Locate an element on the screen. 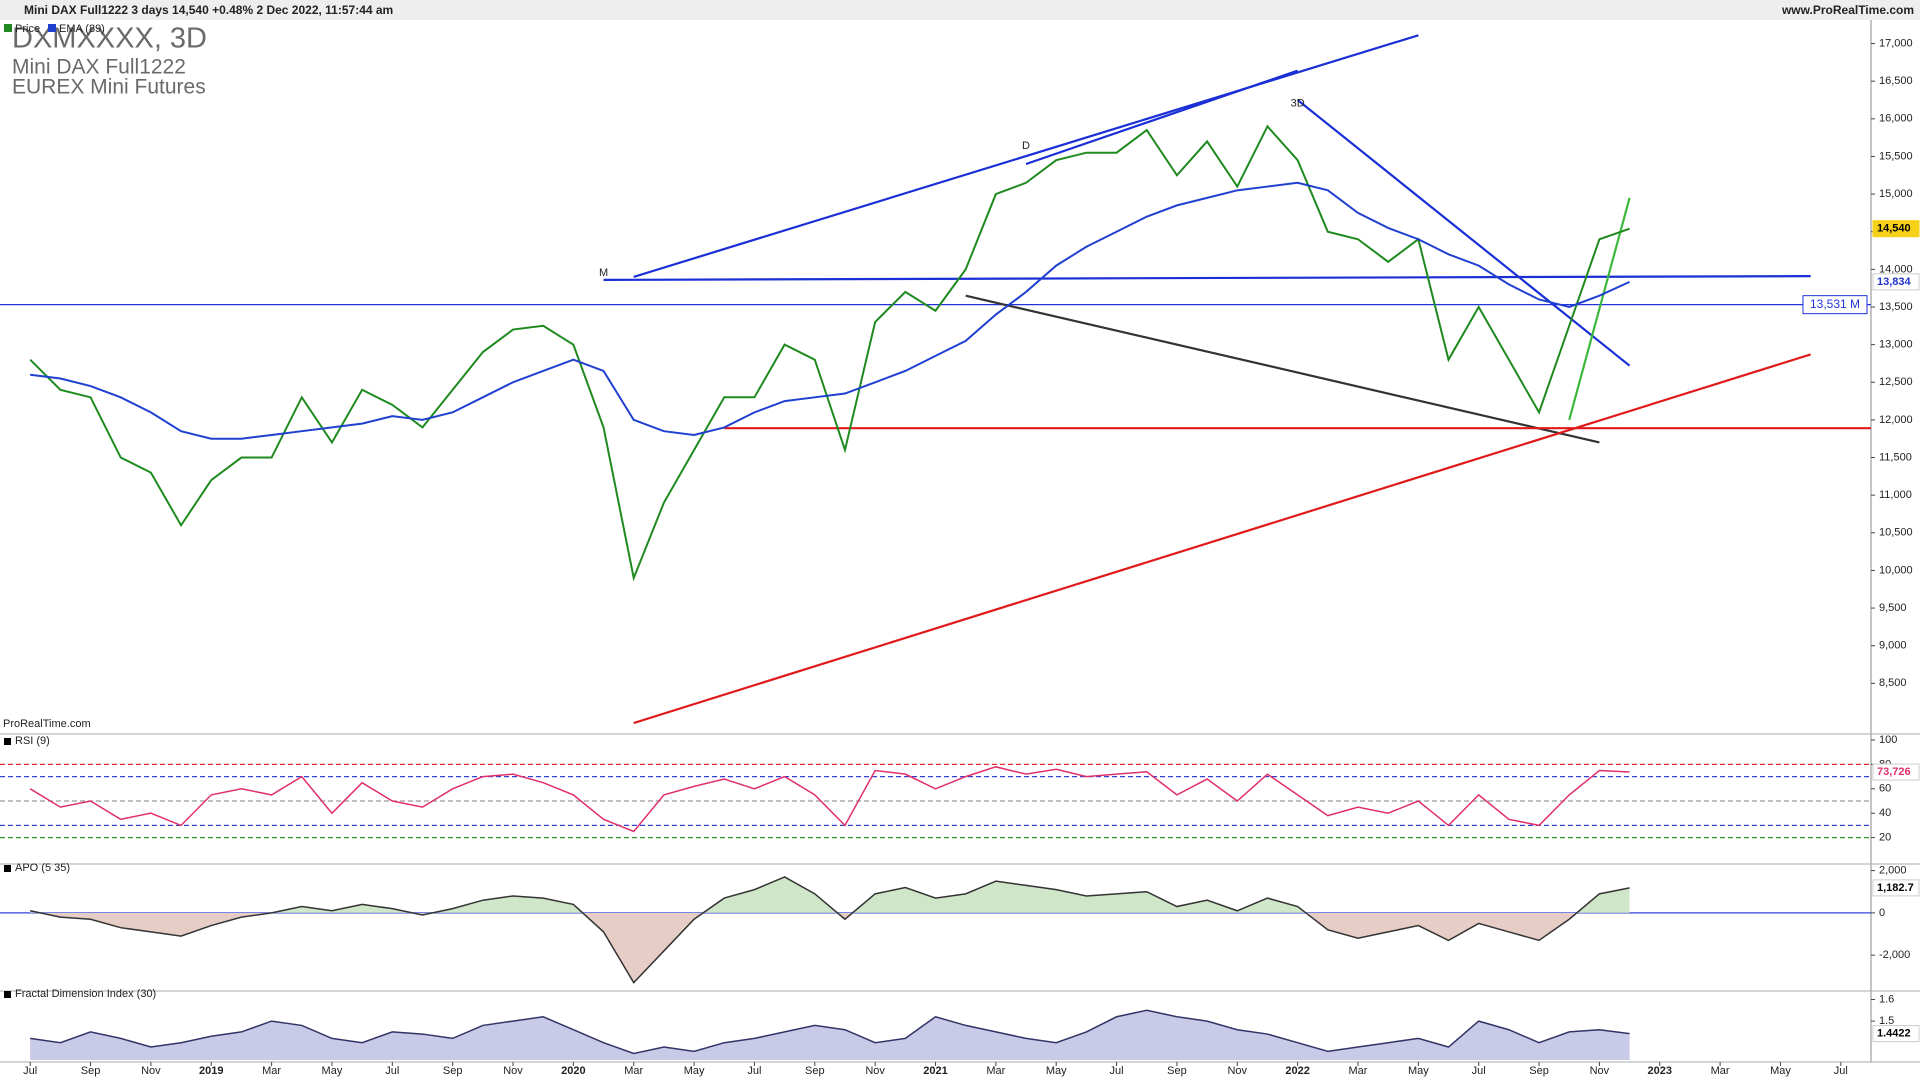  legend-label: Price is located at coordinates (27, 29).